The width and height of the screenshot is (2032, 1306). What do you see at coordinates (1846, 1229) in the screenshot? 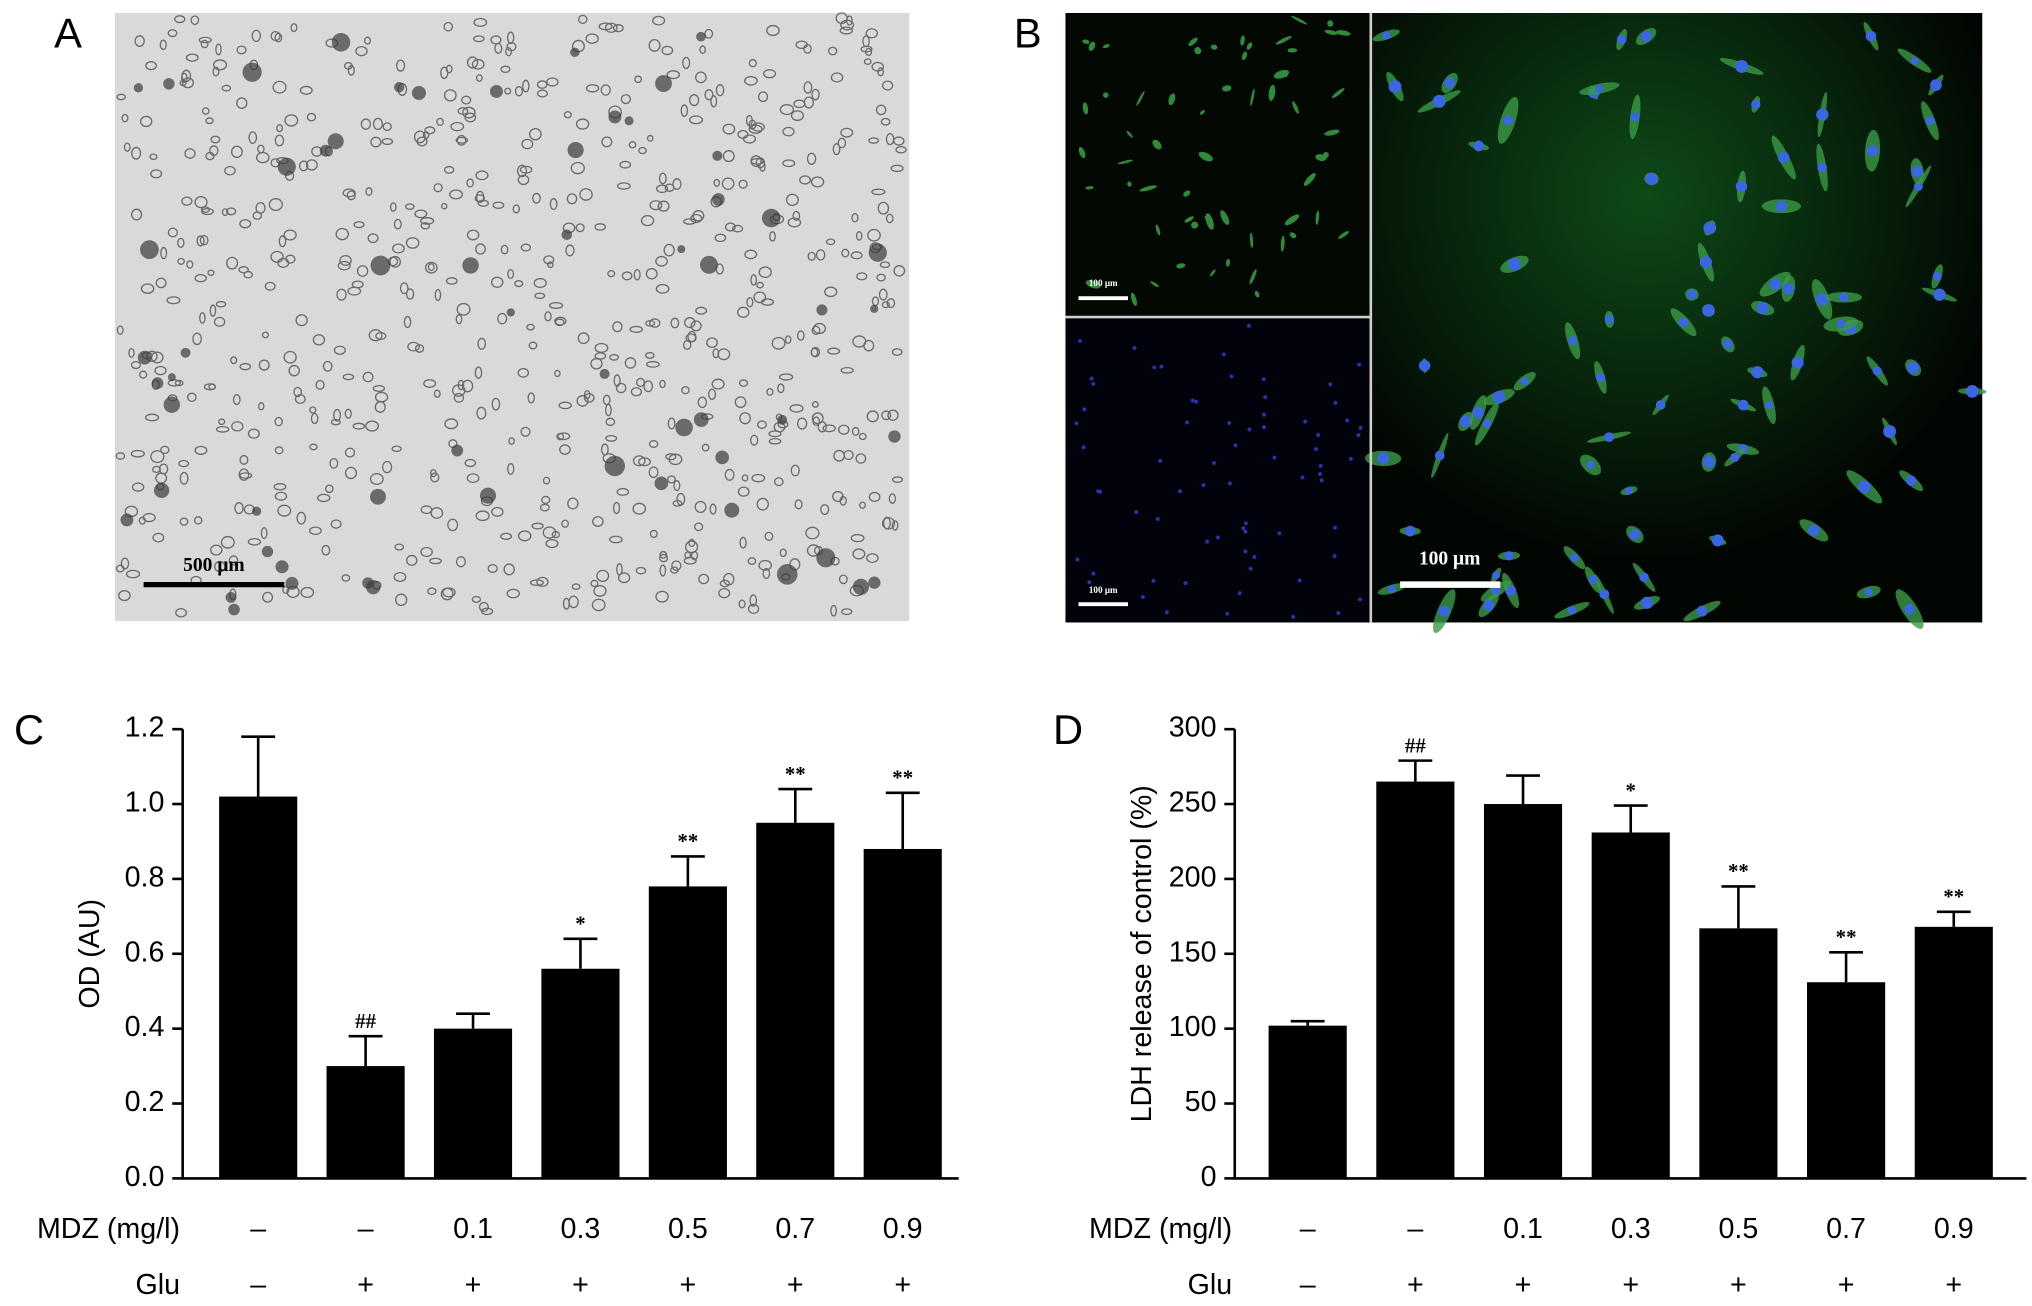
I see `category-label: 0.7` at bounding box center [1846, 1229].